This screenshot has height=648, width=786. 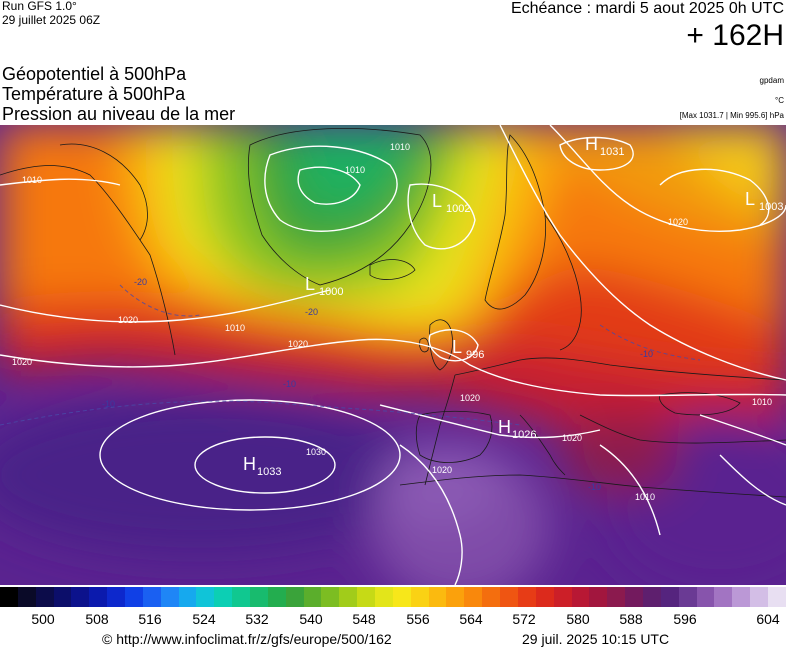 What do you see at coordinates (458, 209) in the screenshot?
I see `svg-text: 1002` at bounding box center [458, 209].